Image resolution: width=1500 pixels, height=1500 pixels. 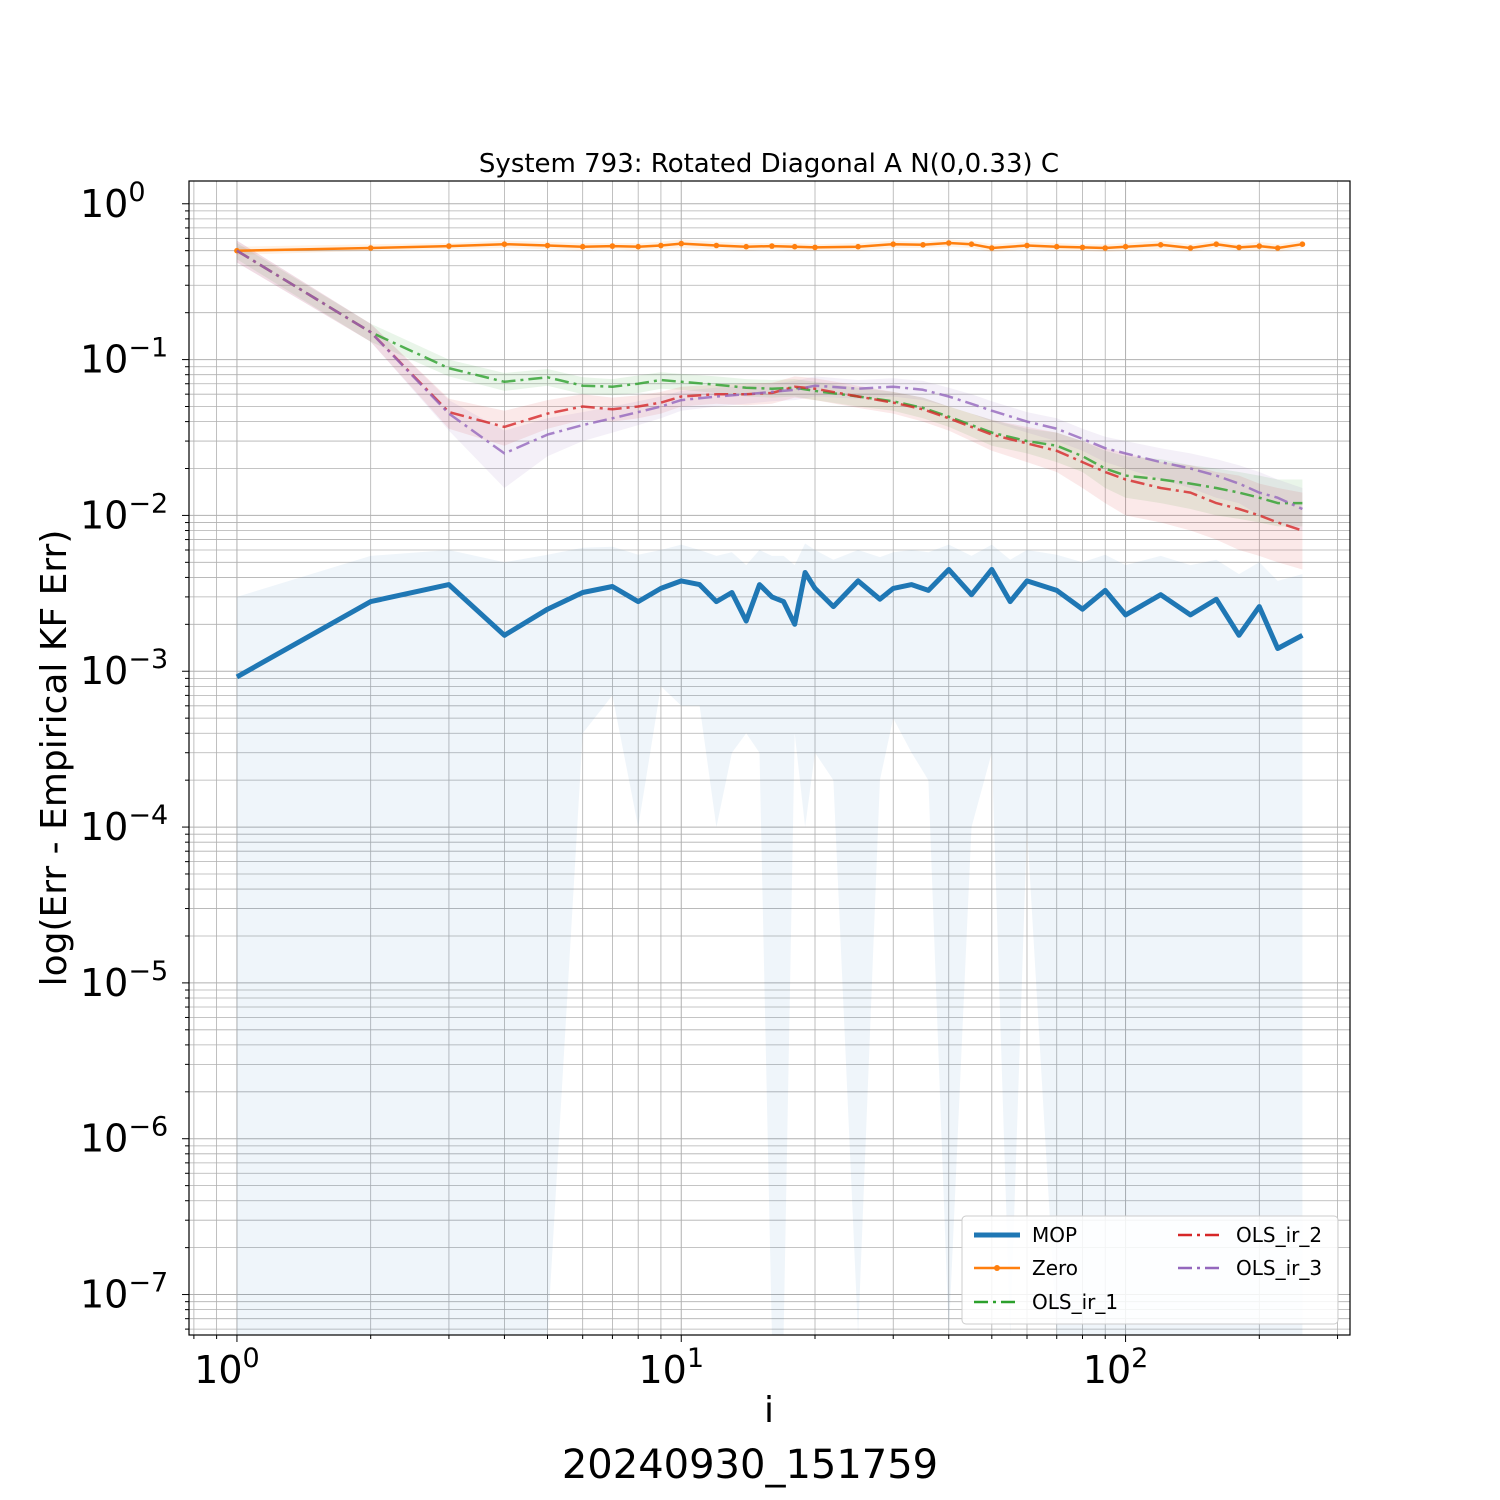 What do you see at coordinates (113, 201) in the screenshot?
I see `y-tick-label: 10⁰` at bounding box center [113, 201].